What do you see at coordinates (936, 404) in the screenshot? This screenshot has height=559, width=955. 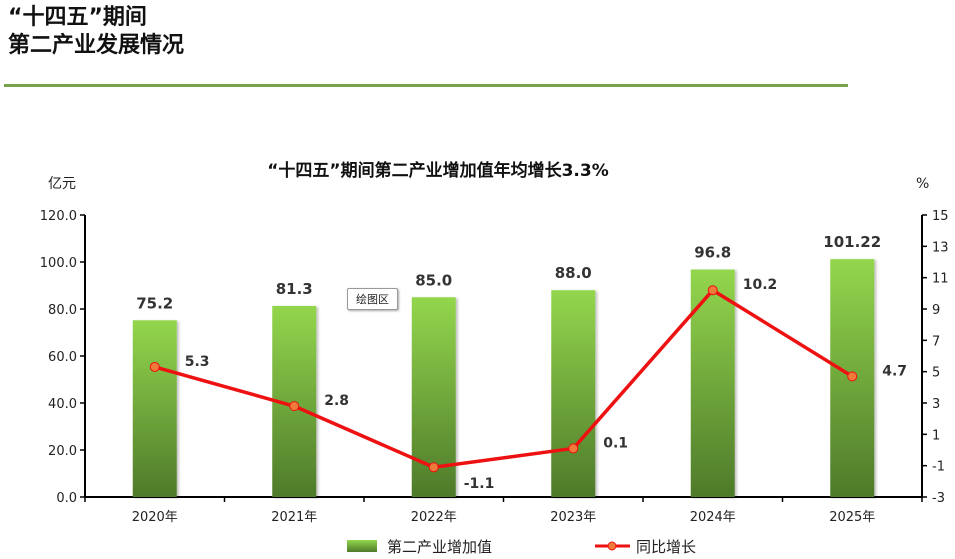 I see `y-right-tick-label: 3` at bounding box center [936, 404].